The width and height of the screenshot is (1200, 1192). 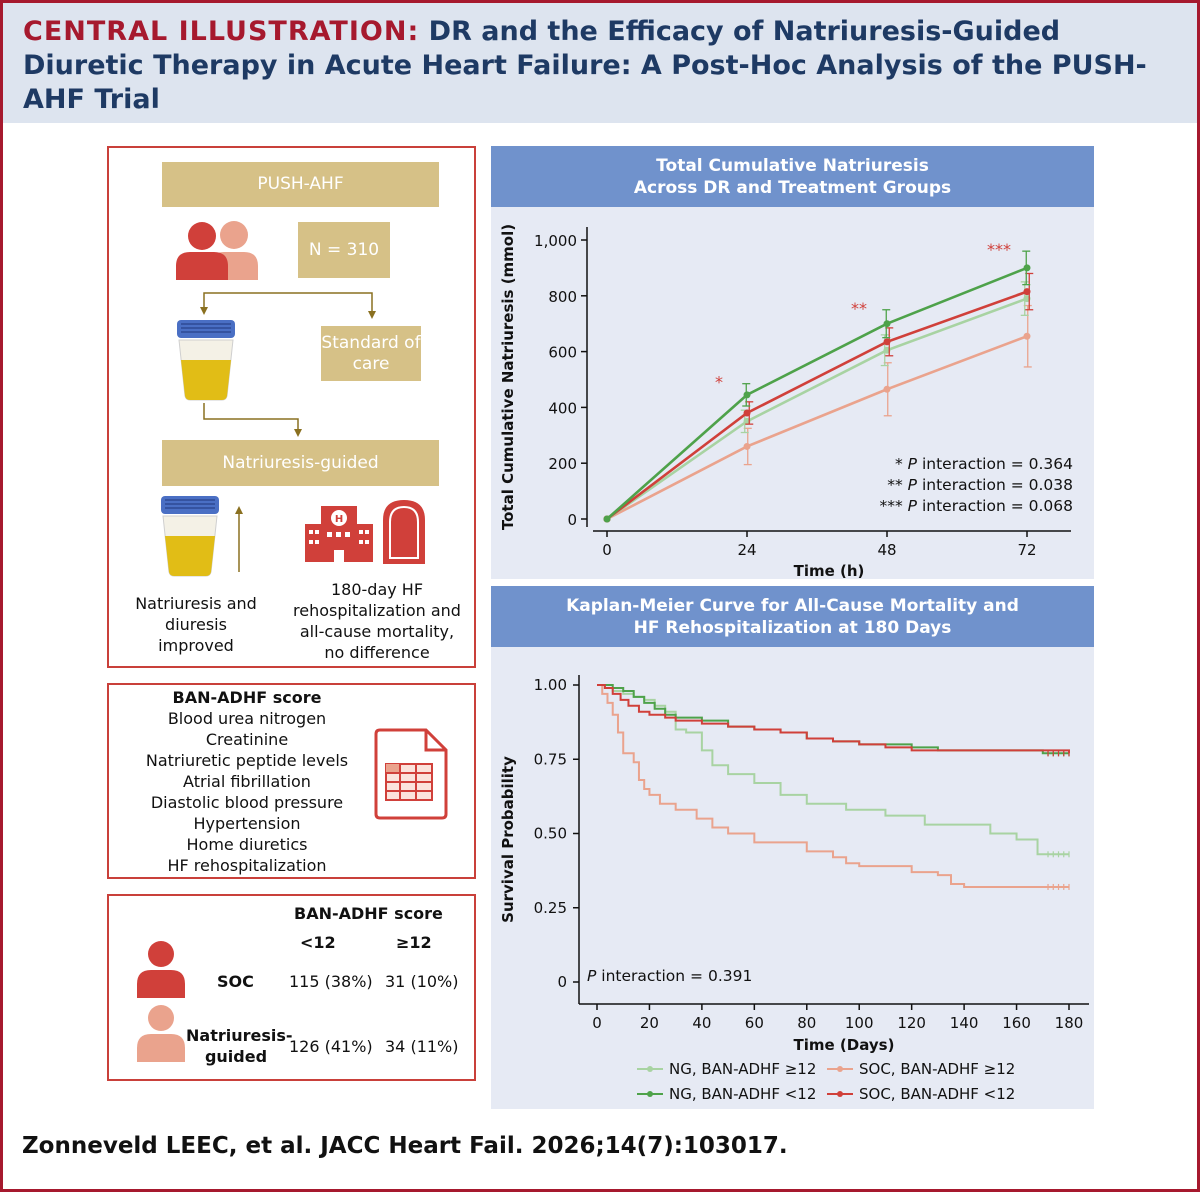 I want to click on hospital-icon: H, so click(x=339, y=534).